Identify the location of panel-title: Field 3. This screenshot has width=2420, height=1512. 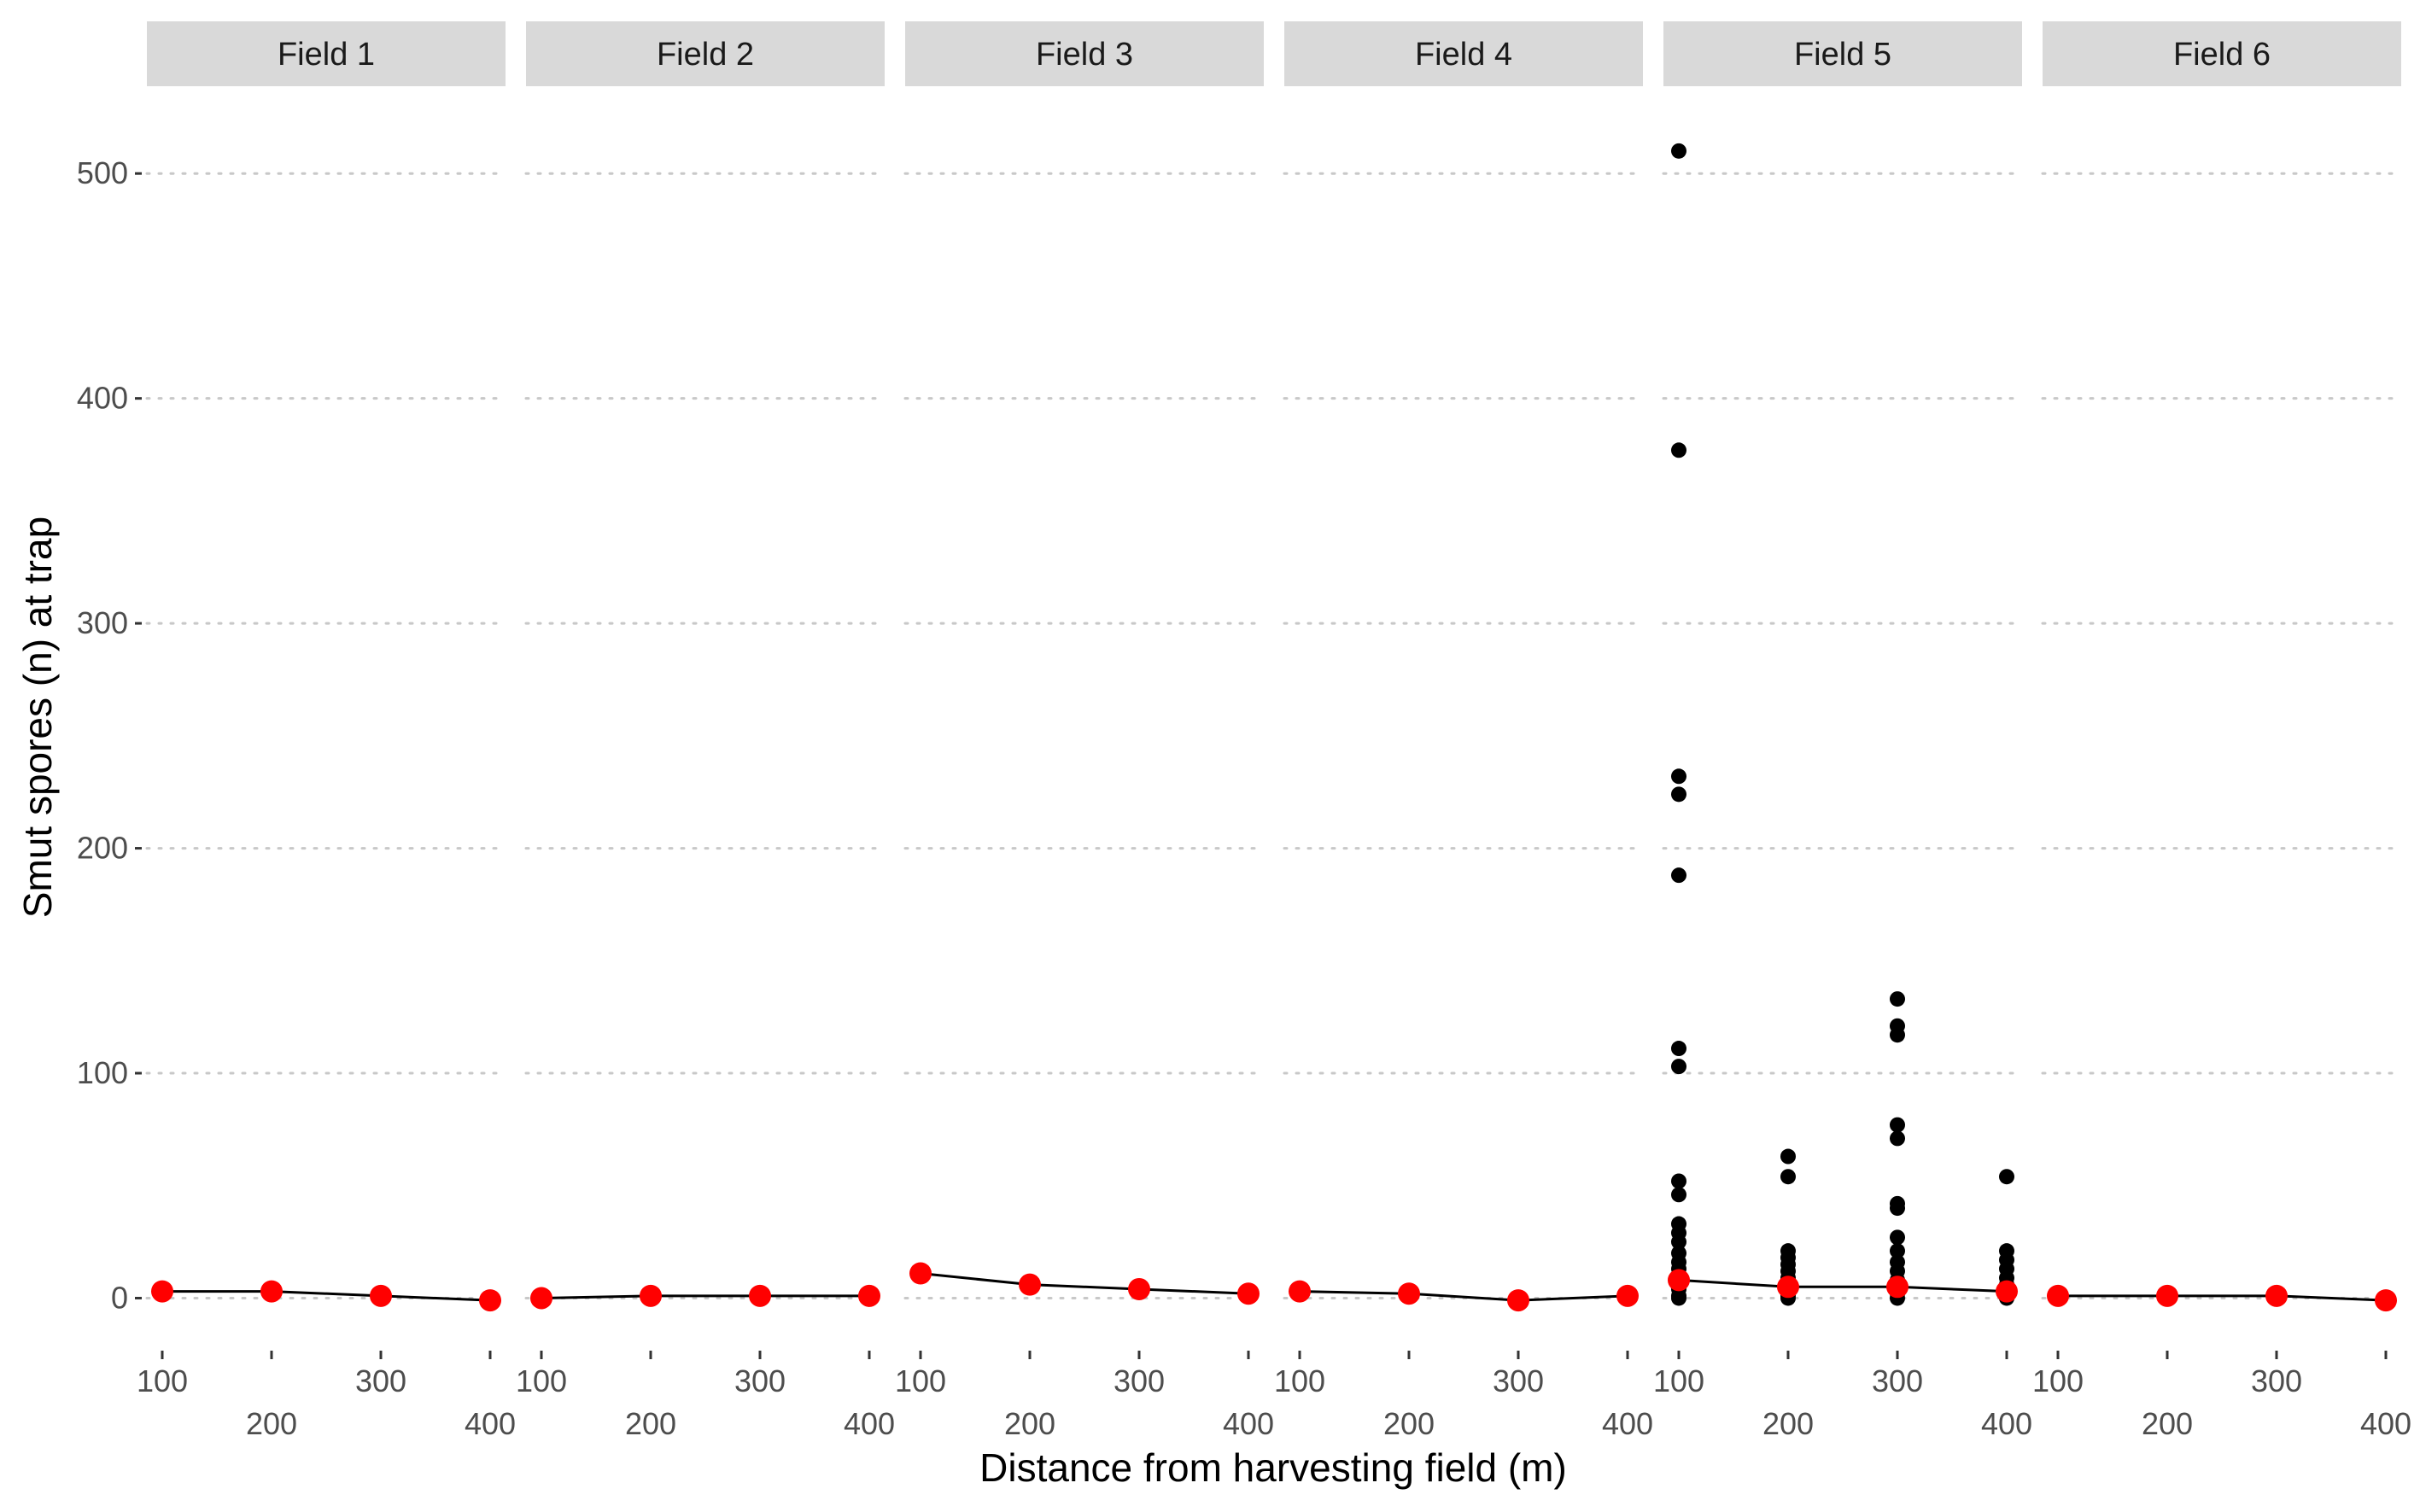
(1084, 55).